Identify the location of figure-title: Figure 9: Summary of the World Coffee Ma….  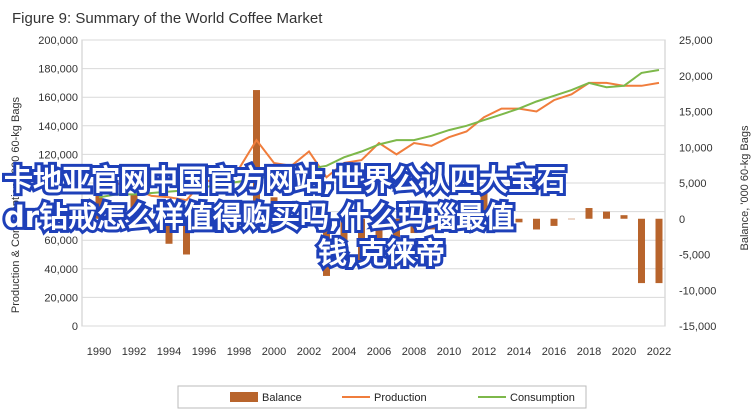
(167, 18).